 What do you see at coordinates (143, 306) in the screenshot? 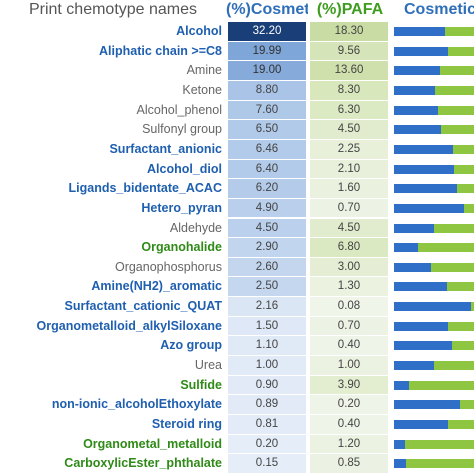
I see `chemotype-name: Surfactant_cationic_QUAT` at bounding box center [143, 306].